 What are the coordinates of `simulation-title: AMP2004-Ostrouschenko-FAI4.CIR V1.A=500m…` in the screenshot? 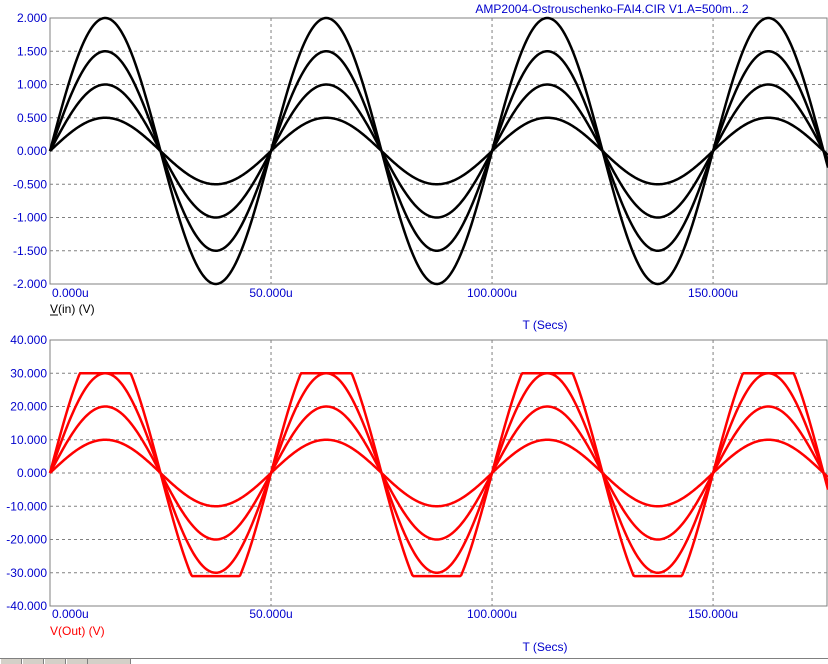 It's located at (611, 9).